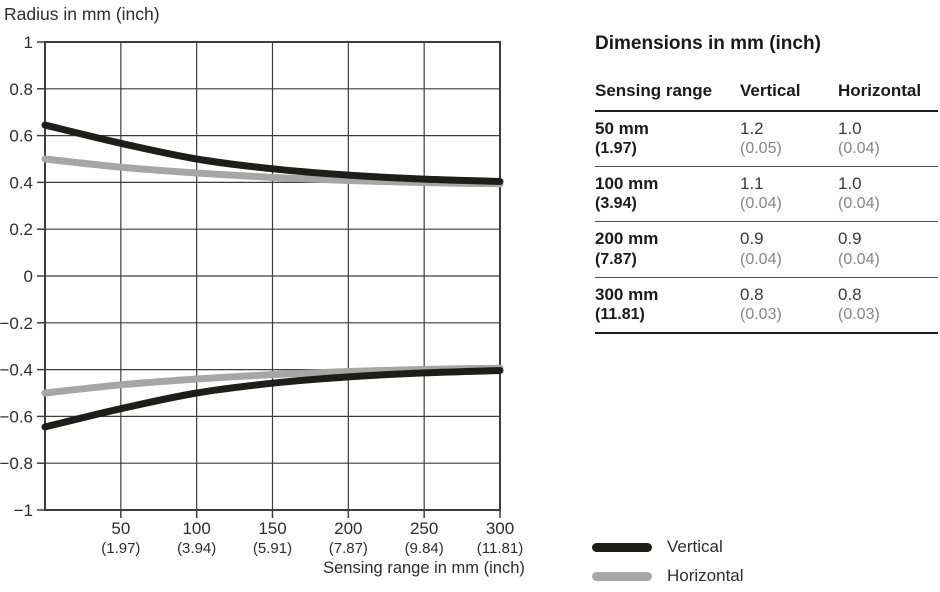 The width and height of the screenshot is (940, 592). I want to click on legend-item-vertical: Vertical, so click(668, 546).